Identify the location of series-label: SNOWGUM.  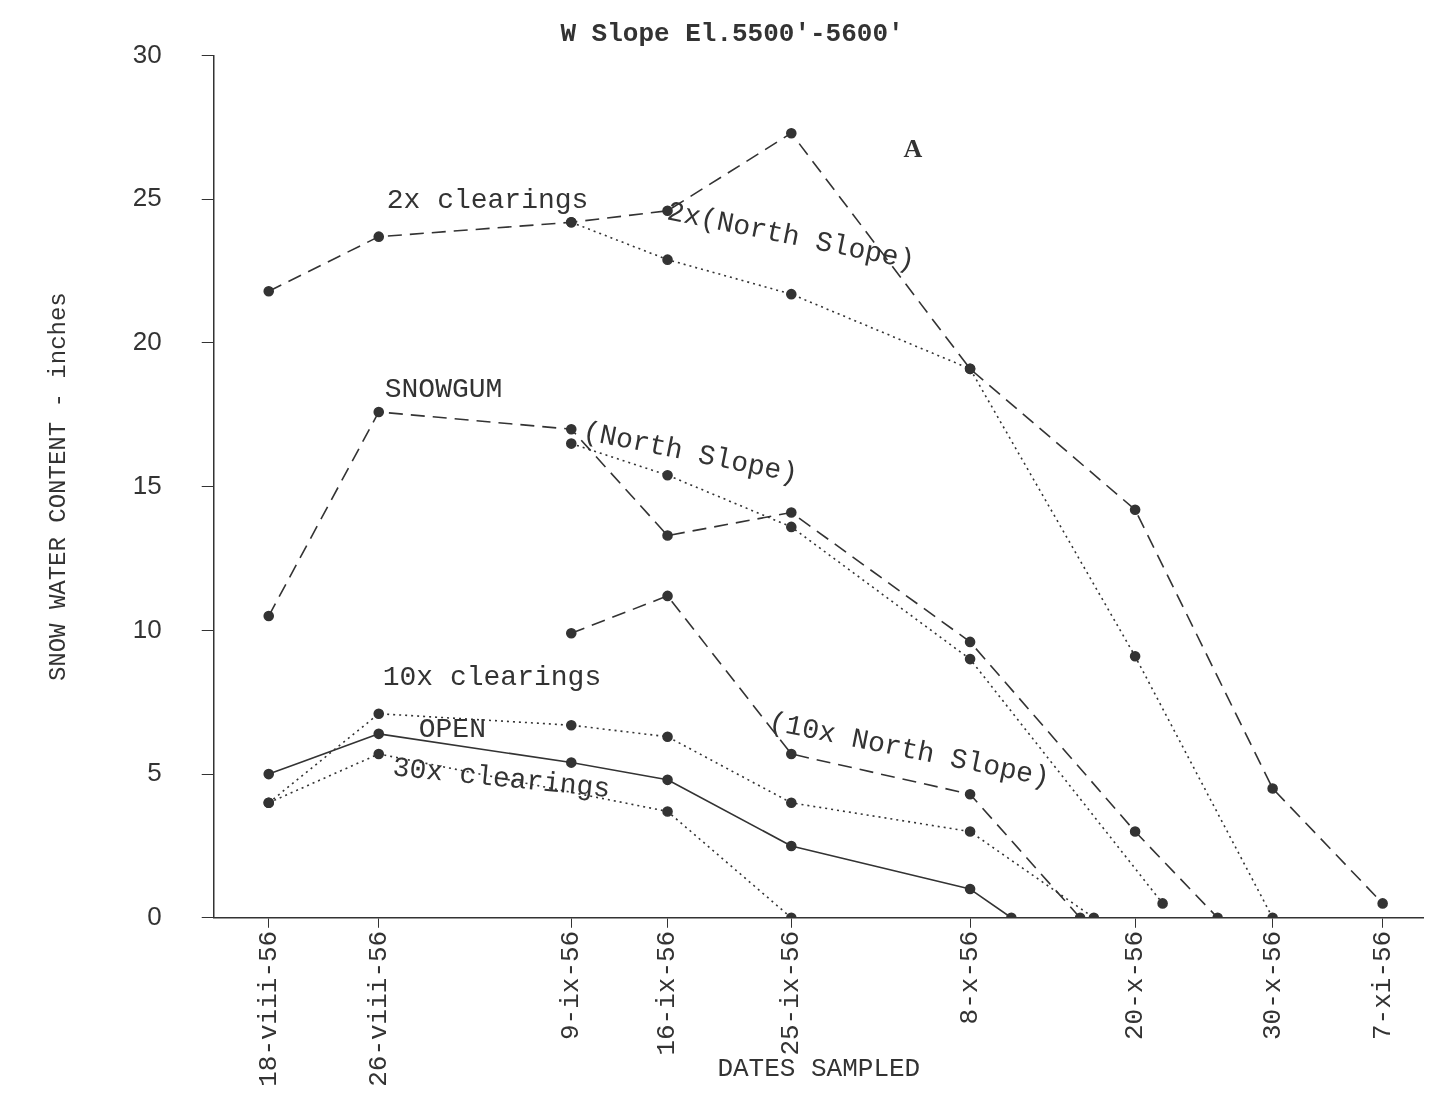
(443, 390).